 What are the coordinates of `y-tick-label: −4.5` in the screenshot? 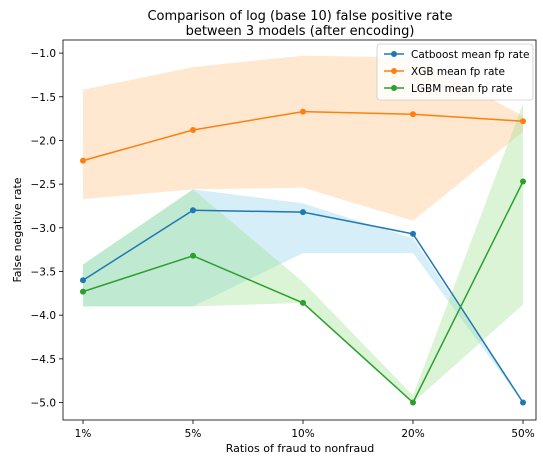 It's located at (44, 360).